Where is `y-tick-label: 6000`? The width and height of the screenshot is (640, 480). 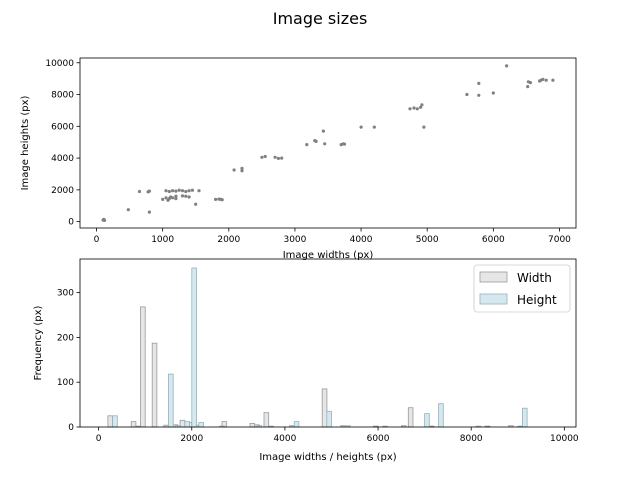 y-tick-label: 6000 is located at coordinates (62, 127).